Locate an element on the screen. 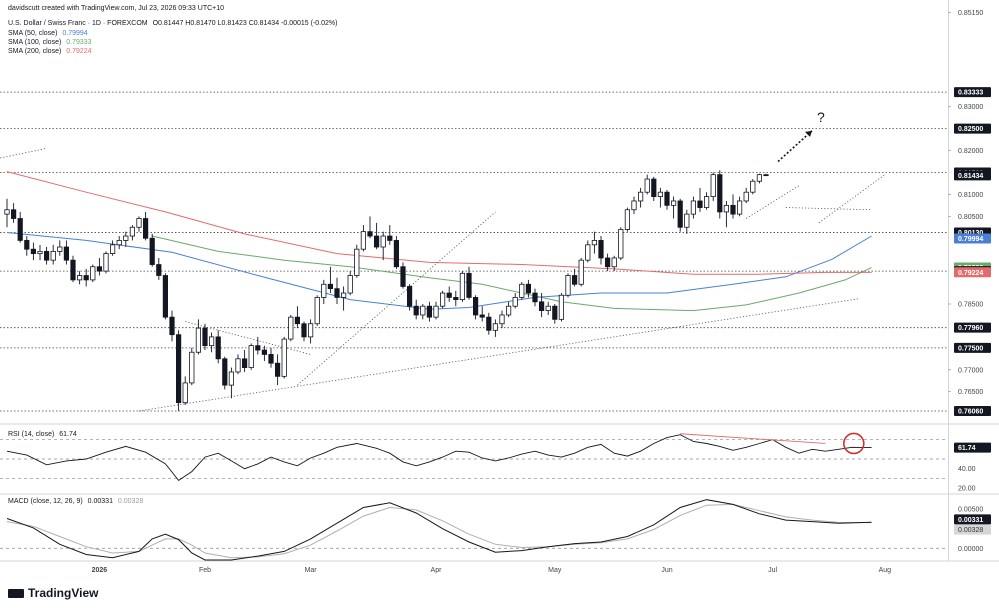  price-level-badge-text: 0.81434 is located at coordinates (970, 176).